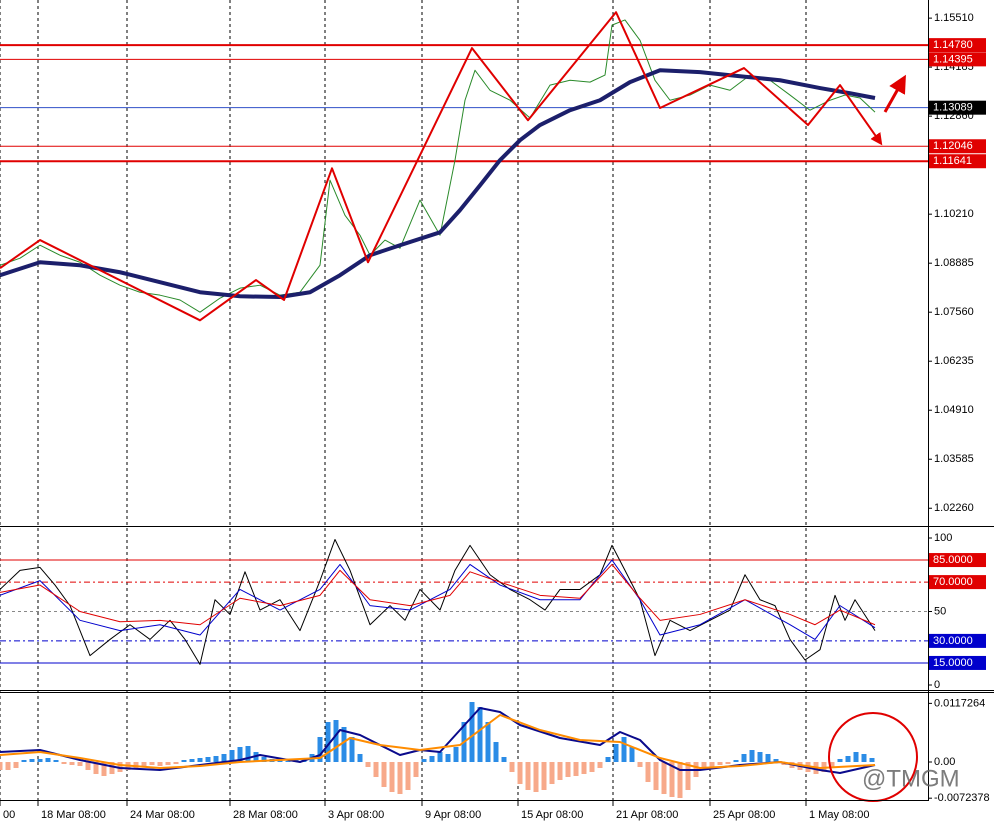 The height and width of the screenshot is (830, 994). What do you see at coordinates (744, 815) in the screenshot?
I see `x-tick-label: 25 Apr 08:00` at bounding box center [744, 815].